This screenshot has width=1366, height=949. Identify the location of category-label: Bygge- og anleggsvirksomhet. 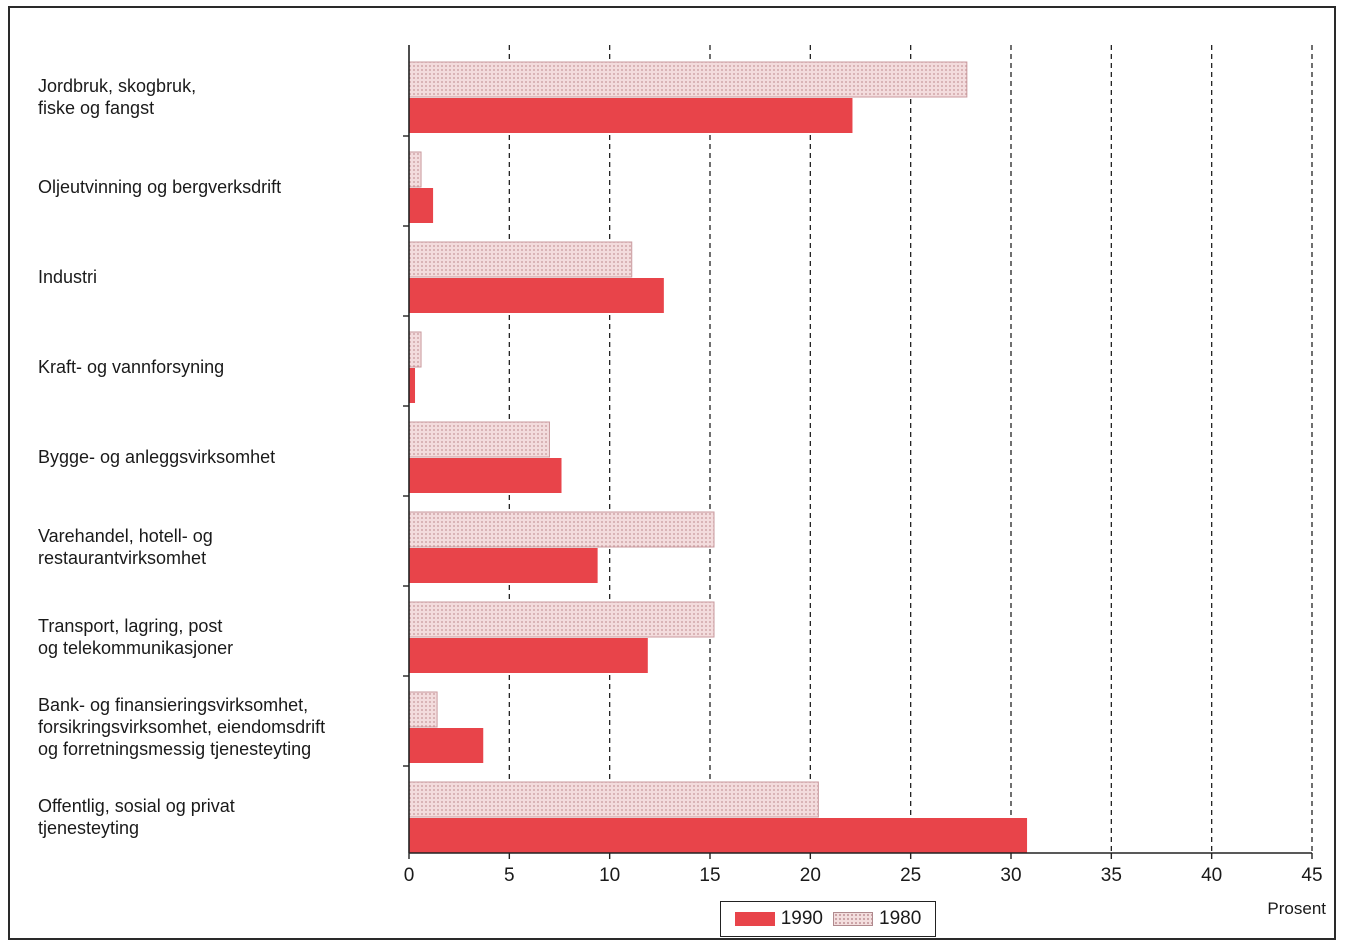
(156, 457).